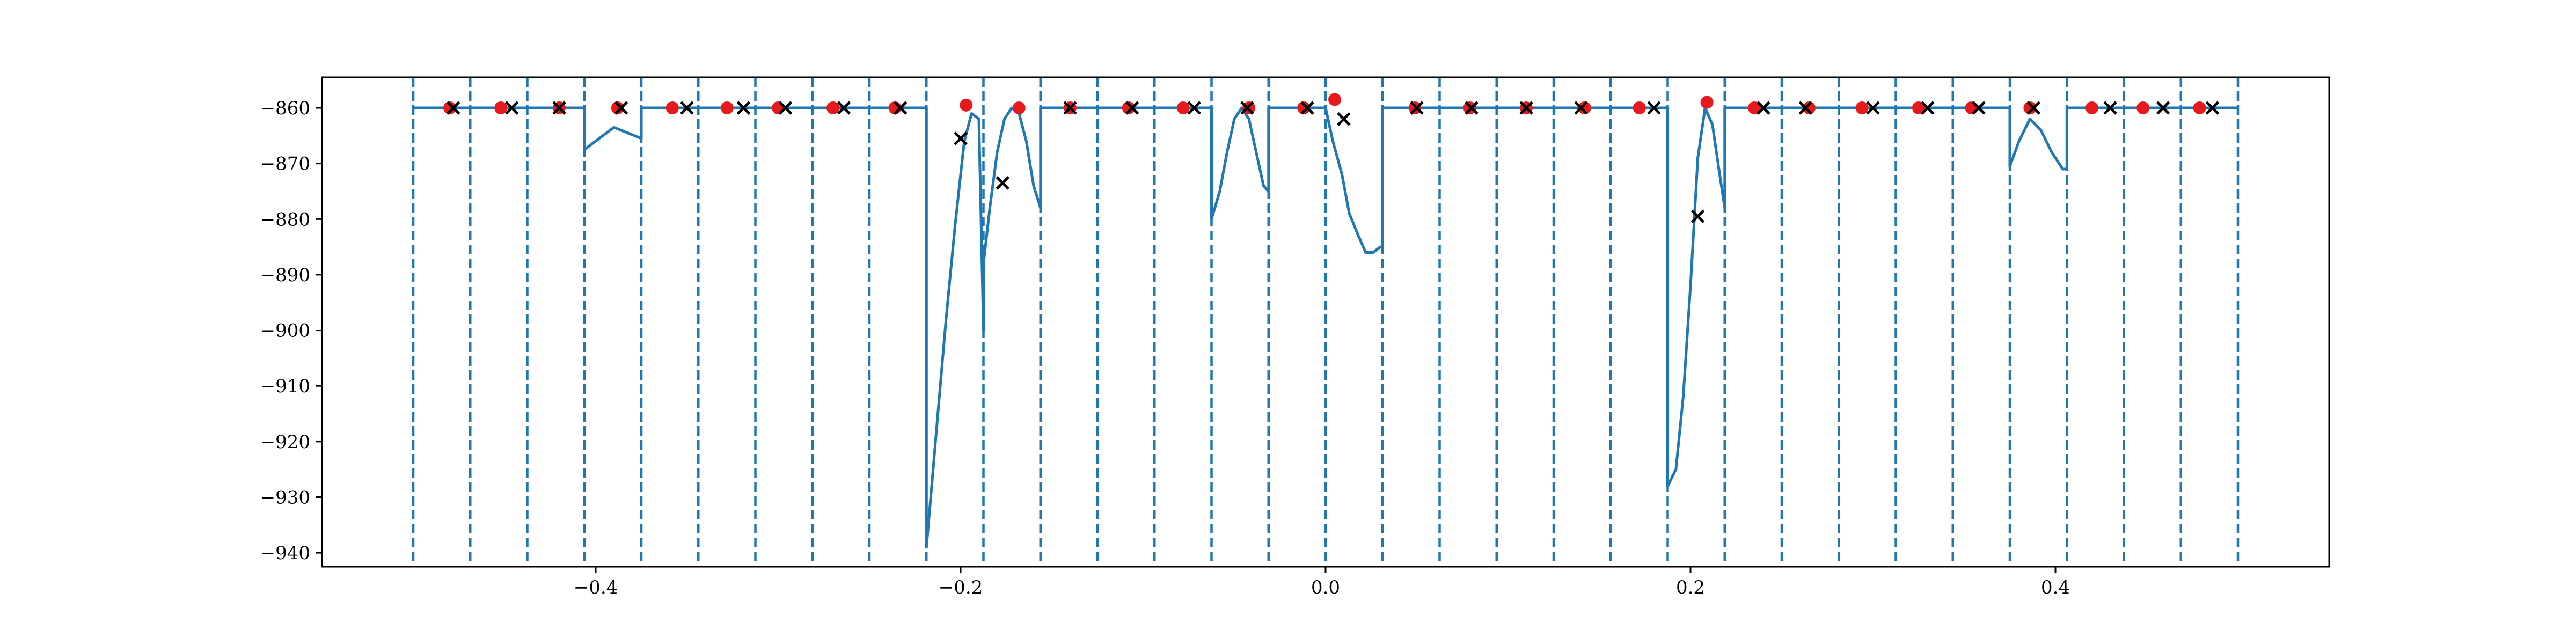 The width and height of the screenshot is (2576, 644). I want to click on y-tick-label: −930, so click(285, 497).